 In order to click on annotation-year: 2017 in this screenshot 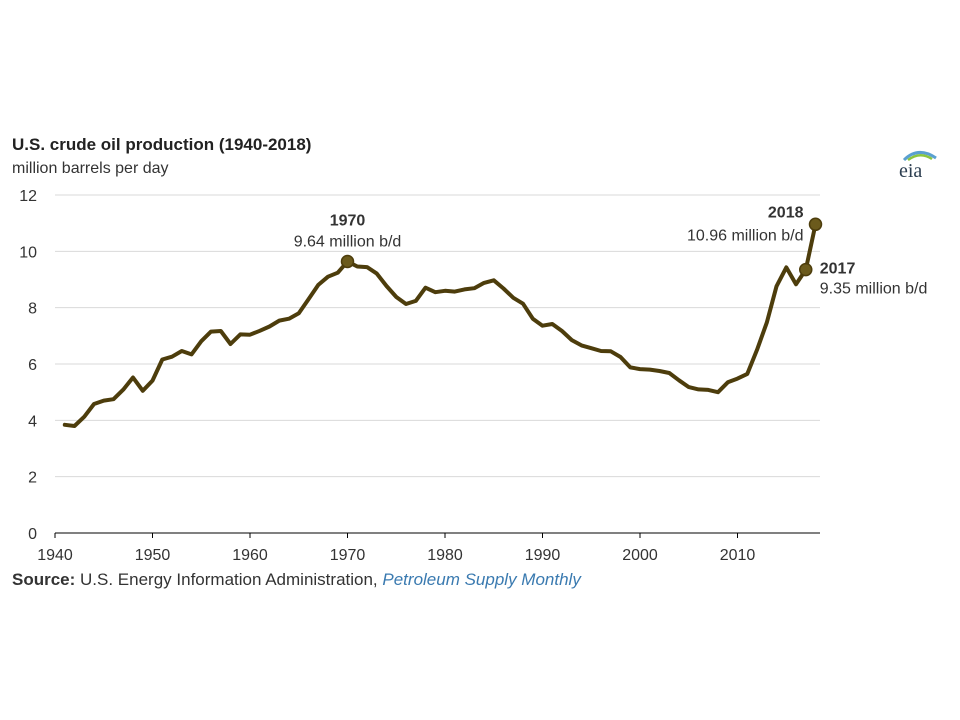, I will do `click(838, 269)`.